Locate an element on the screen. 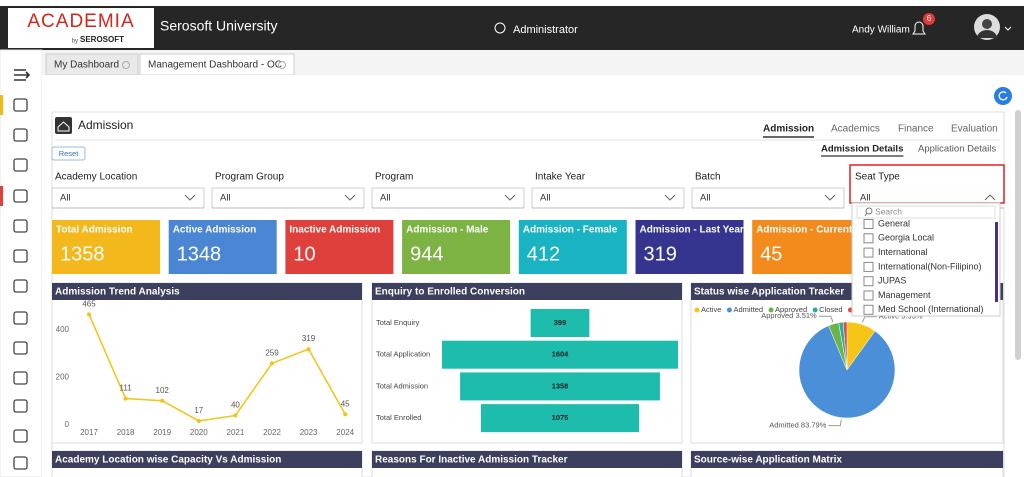  sub-tab: Admission Details is located at coordinates (862, 149).